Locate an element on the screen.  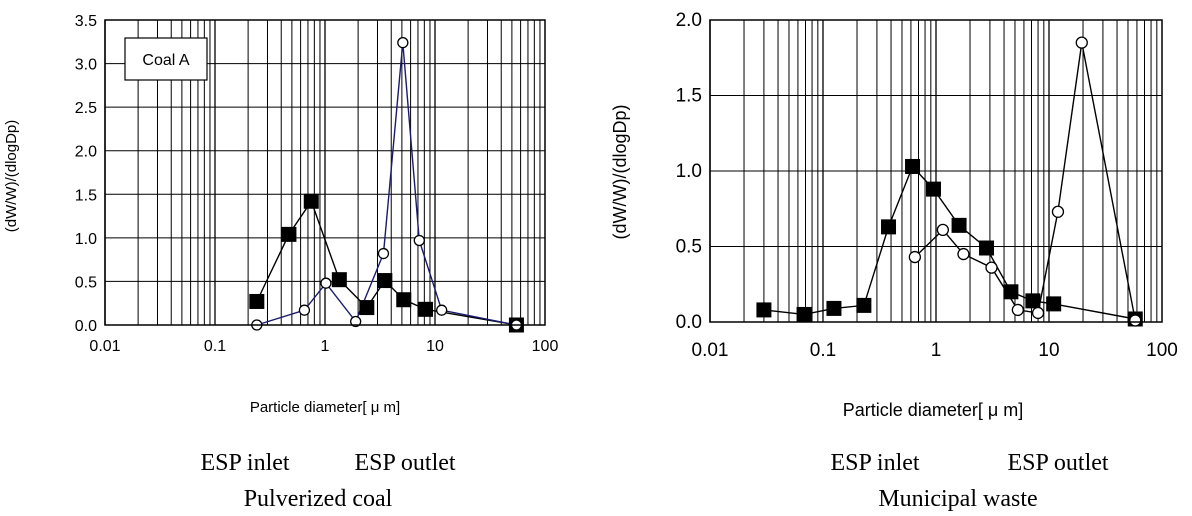
annotation-frame is located at coordinates (166, 59).